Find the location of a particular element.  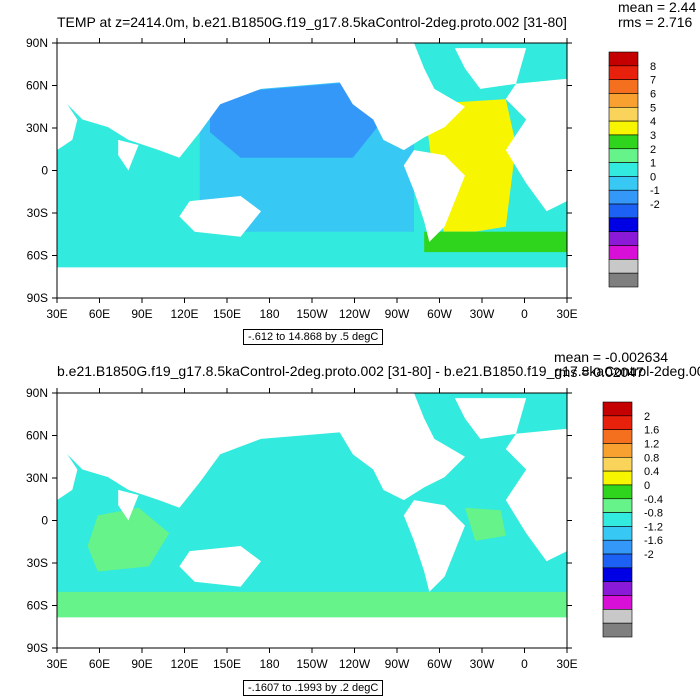

colorbar-label: 7 is located at coordinates (653, 81).